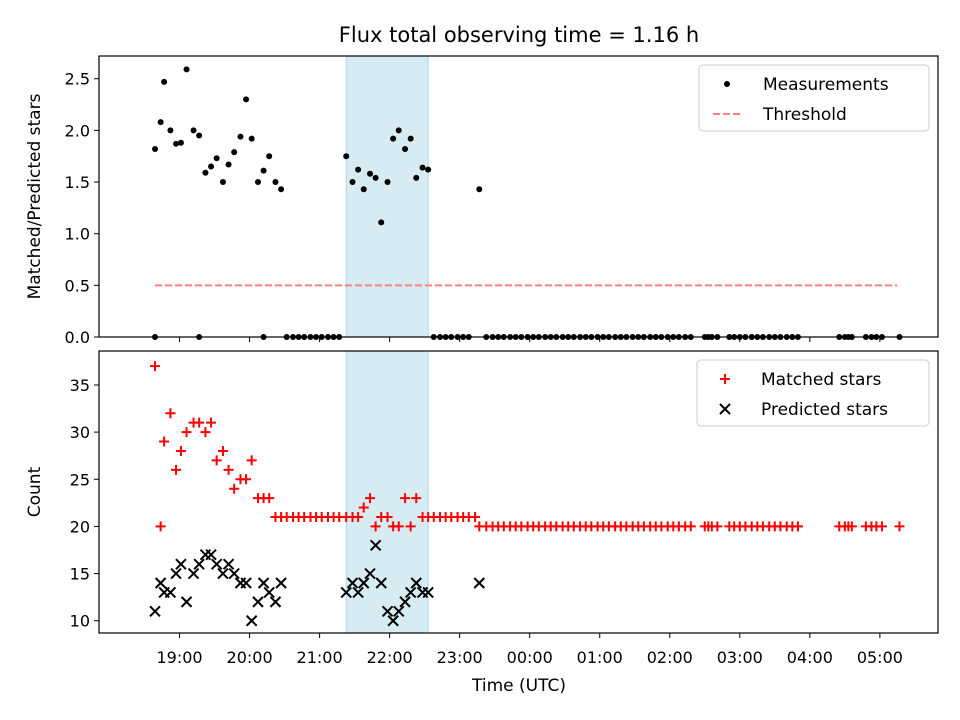  What do you see at coordinates (80, 385) in the screenshot?
I see `y-tick-label: 35` at bounding box center [80, 385].